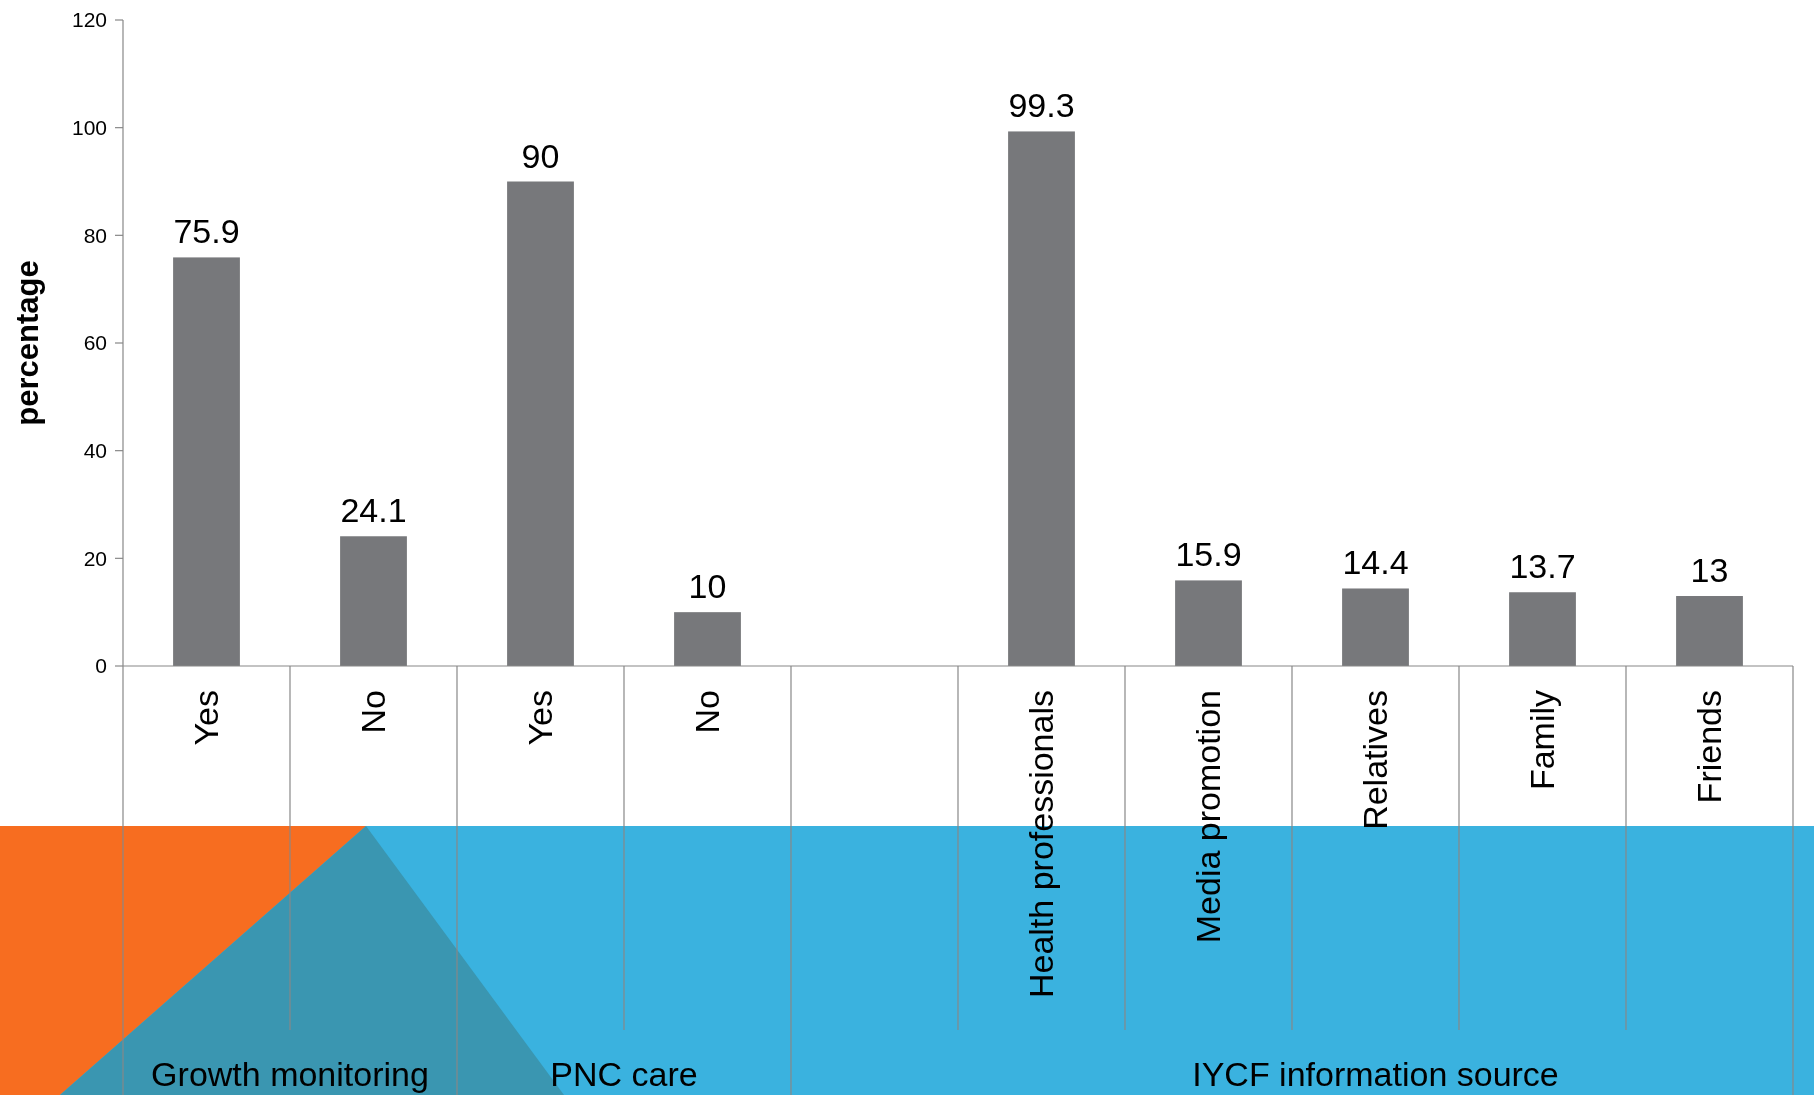 The width and height of the screenshot is (1814, 1095). What do you see at coordinates (101, 666) in the screenshot?
I see `y-tick-label: 0` at bounding box center [101, 666].